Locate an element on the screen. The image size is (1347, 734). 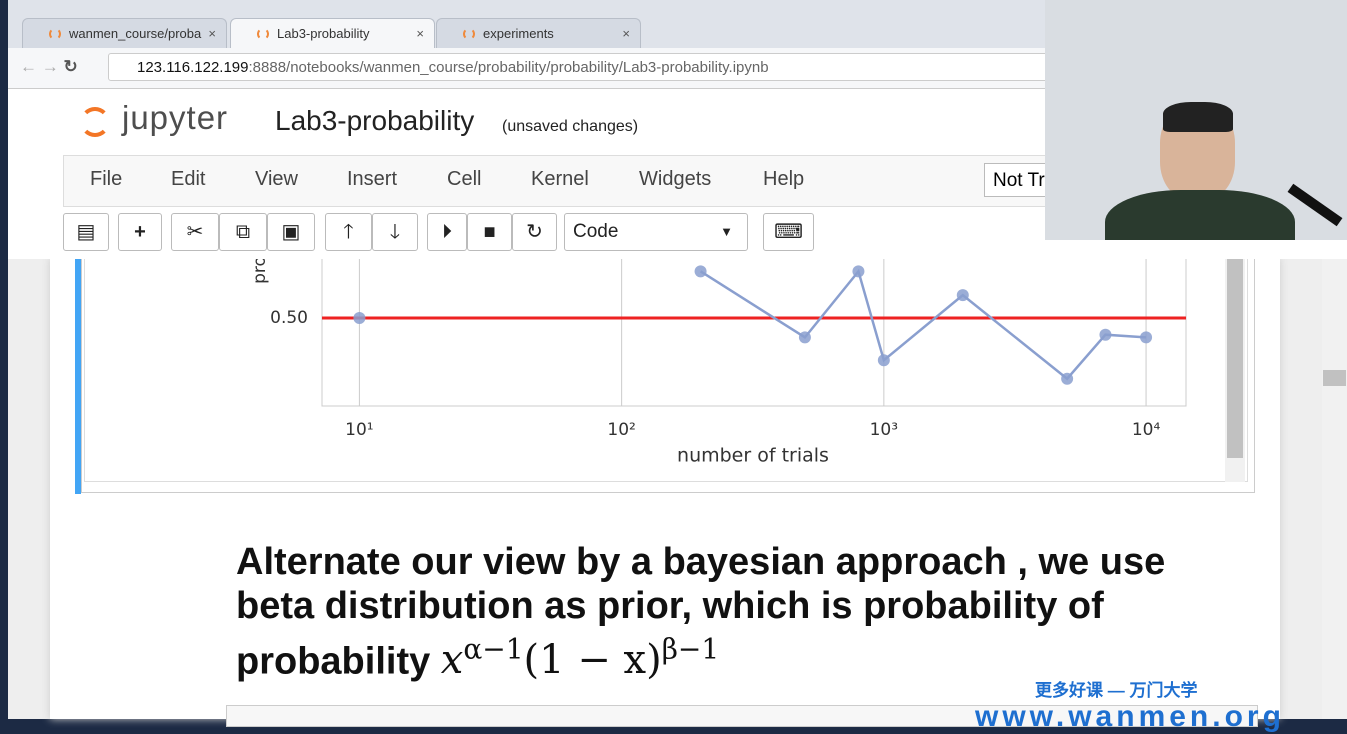
x-tick-label: 10¹ is located at coordinates (359, 430).